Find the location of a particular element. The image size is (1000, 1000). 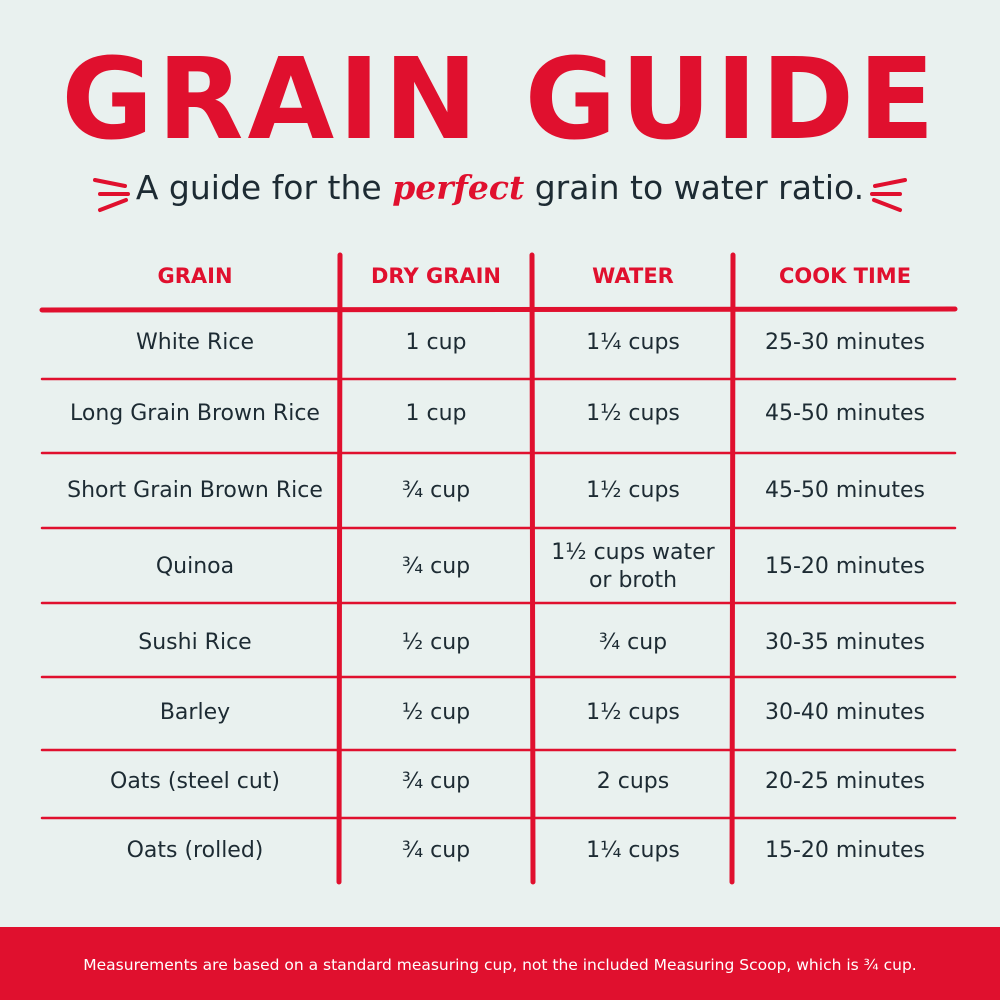

column-header: WATER is located at coordinates (633, 276).